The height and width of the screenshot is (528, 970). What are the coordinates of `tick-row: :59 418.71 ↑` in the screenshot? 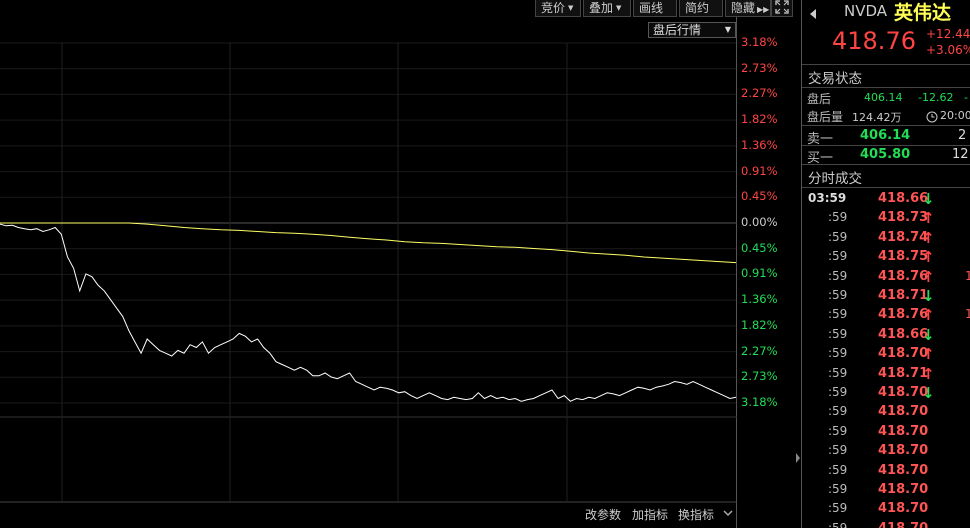 It's located at (886, 374).